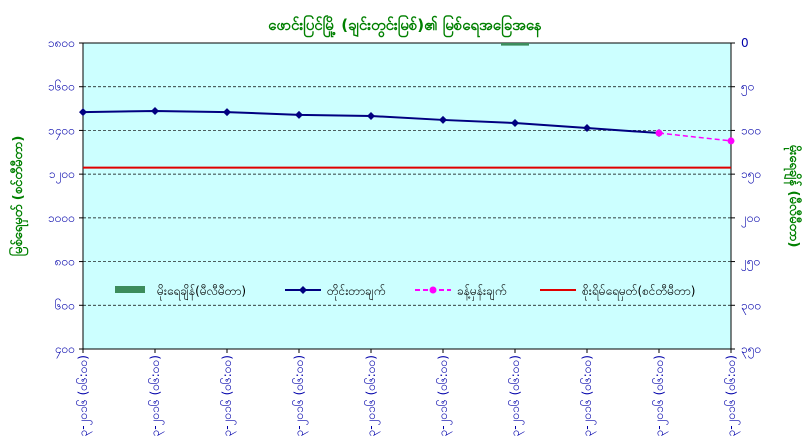 The width and height of the screenshot is (810, 441). What do you see at coordinates (638, 292) in the screenshot?
I see `legend-label: စိုးရိမ်ရေမှတ်(စင်တီမီတာ)` at bounding box center [638, 292].